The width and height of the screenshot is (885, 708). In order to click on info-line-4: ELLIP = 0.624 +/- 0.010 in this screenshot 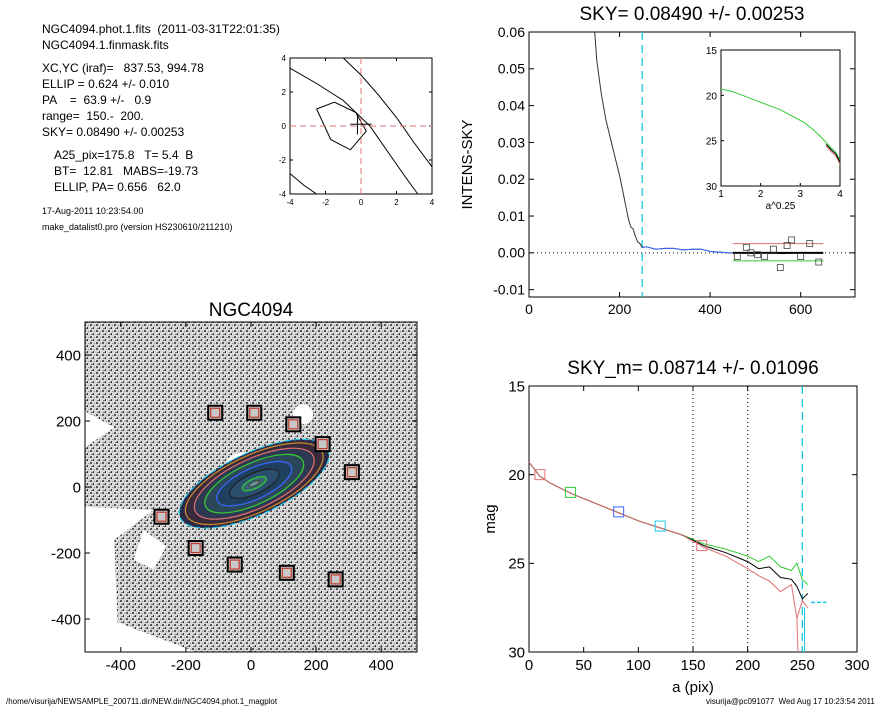, I will do `click(106, 84)`.